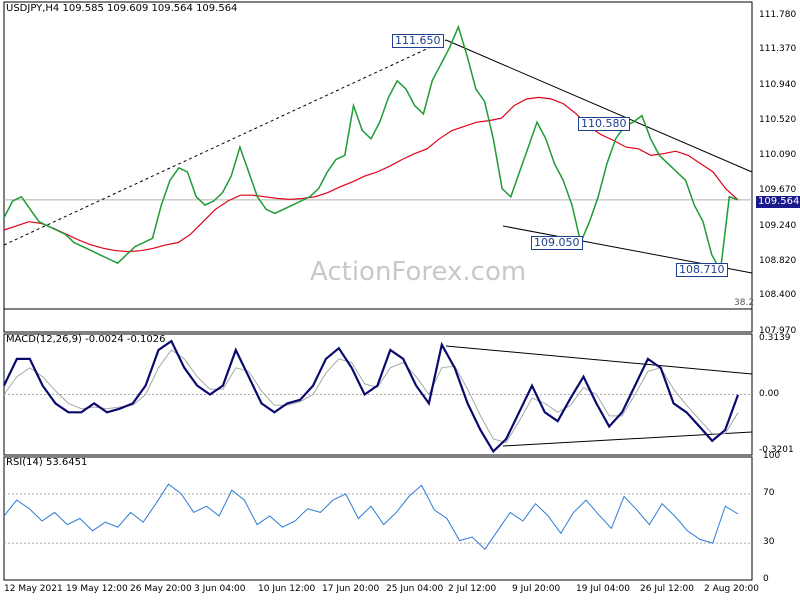 This screenshot has height=600, width=800. I want to click on trendline-falling, so click(599, 106).